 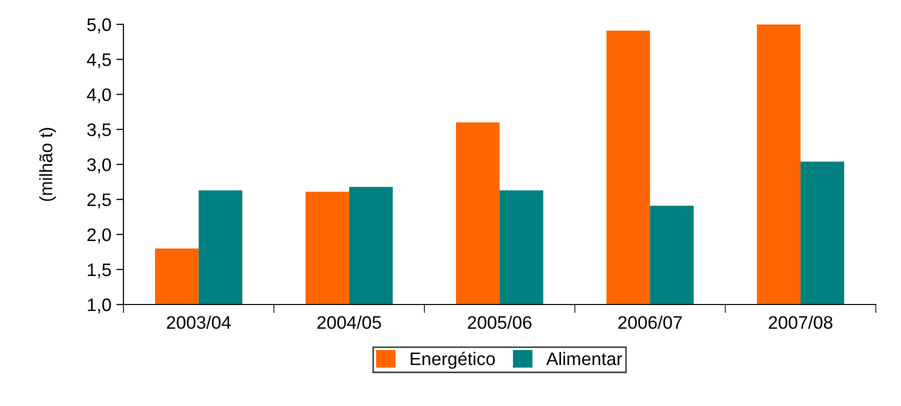 I want to click on legend-label: Energético, so click(x=452, y=360).